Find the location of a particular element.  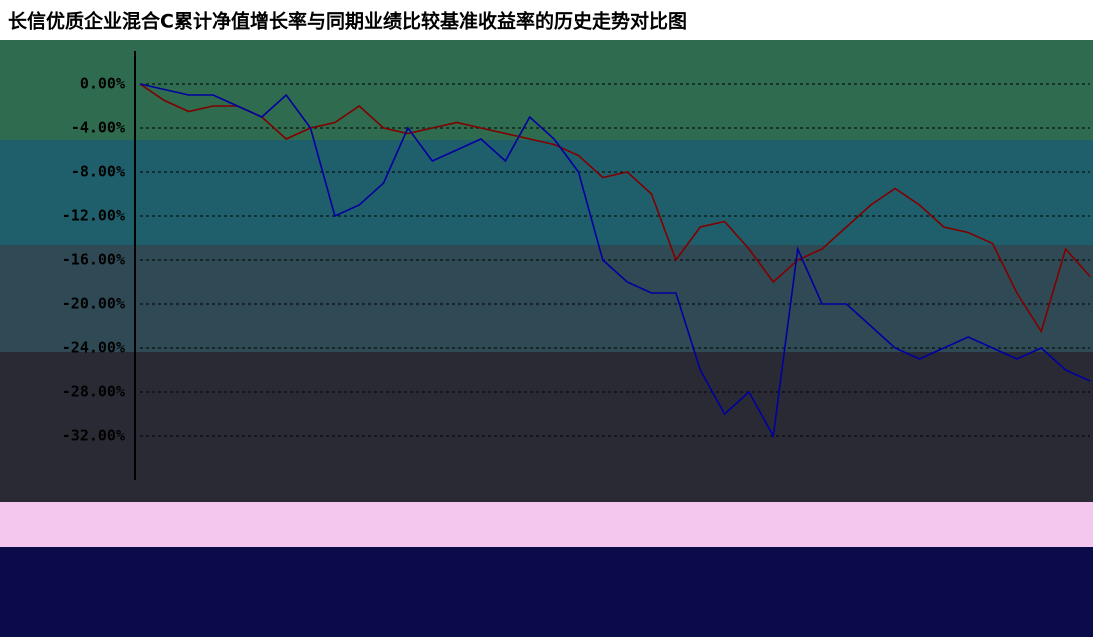

y-tick-label: -4.00% is located at coordinates (98, 128).